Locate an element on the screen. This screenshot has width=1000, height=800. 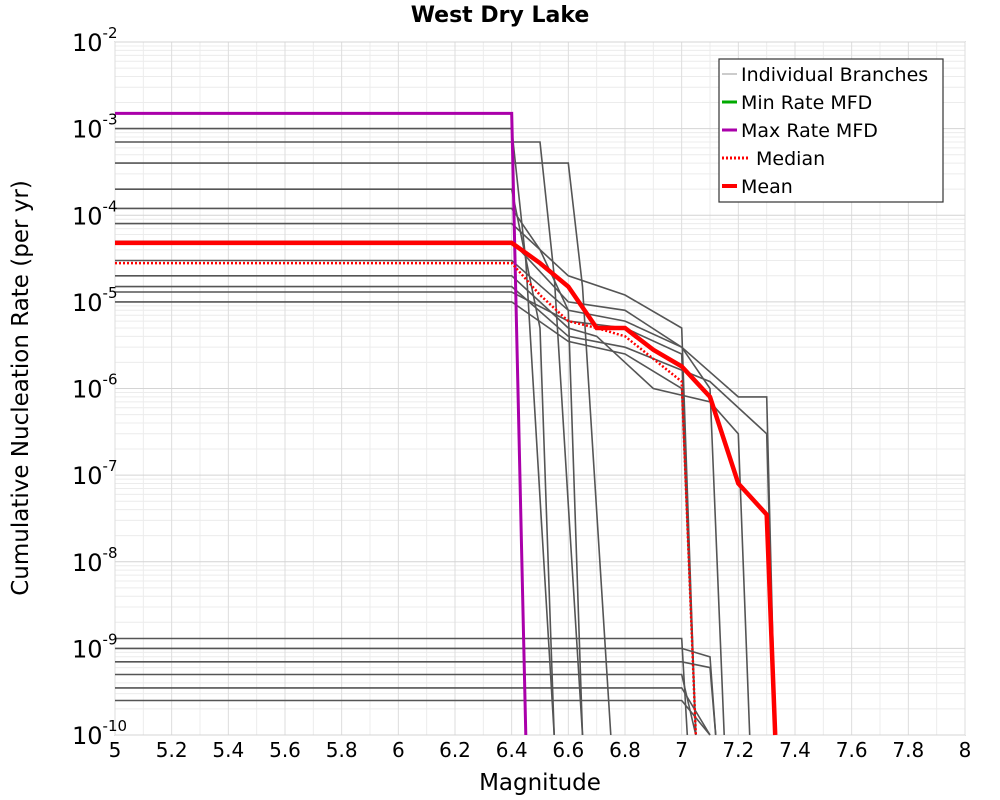
x-tick-label: 6 is located at coordinates (398, 750).